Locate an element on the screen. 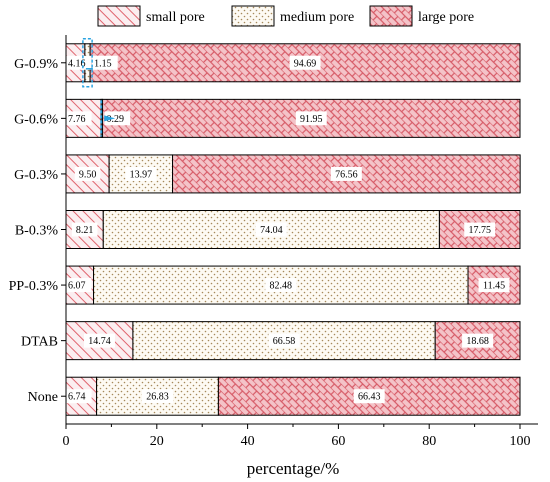 The width and height of the screenshot is (550, 482). value-label-pp-0-3-small-pore: 6.07 is located at coordinates (77, 286).